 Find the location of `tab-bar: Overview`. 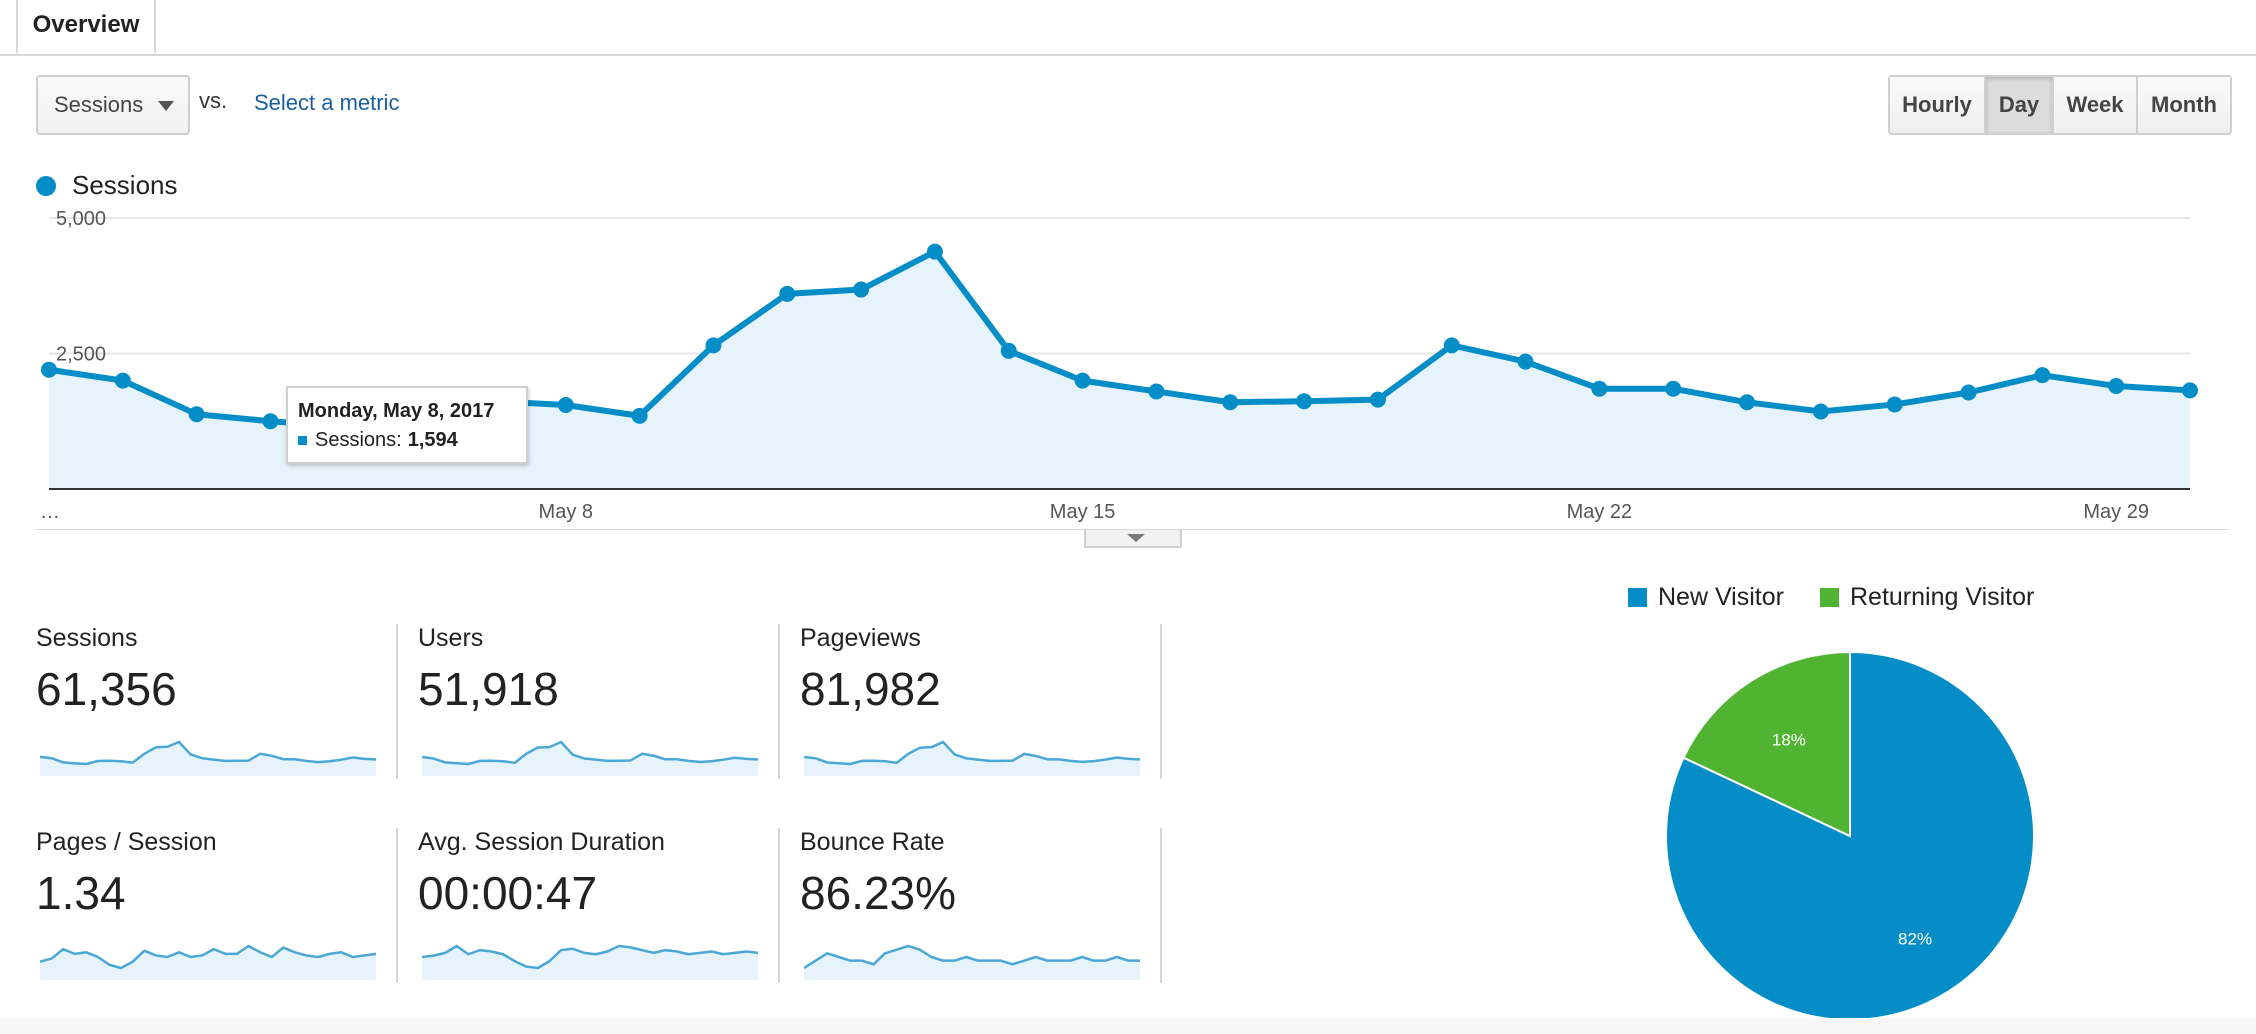

tab-bar: Overview is located at coordinates (1128, 28).